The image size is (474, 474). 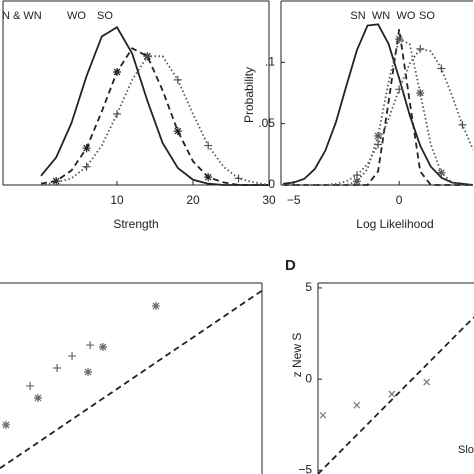 What do you see at coordinates (22, 16) in the screenshot?
I see `annotation: N & WN` at bounding box center [22, 16].